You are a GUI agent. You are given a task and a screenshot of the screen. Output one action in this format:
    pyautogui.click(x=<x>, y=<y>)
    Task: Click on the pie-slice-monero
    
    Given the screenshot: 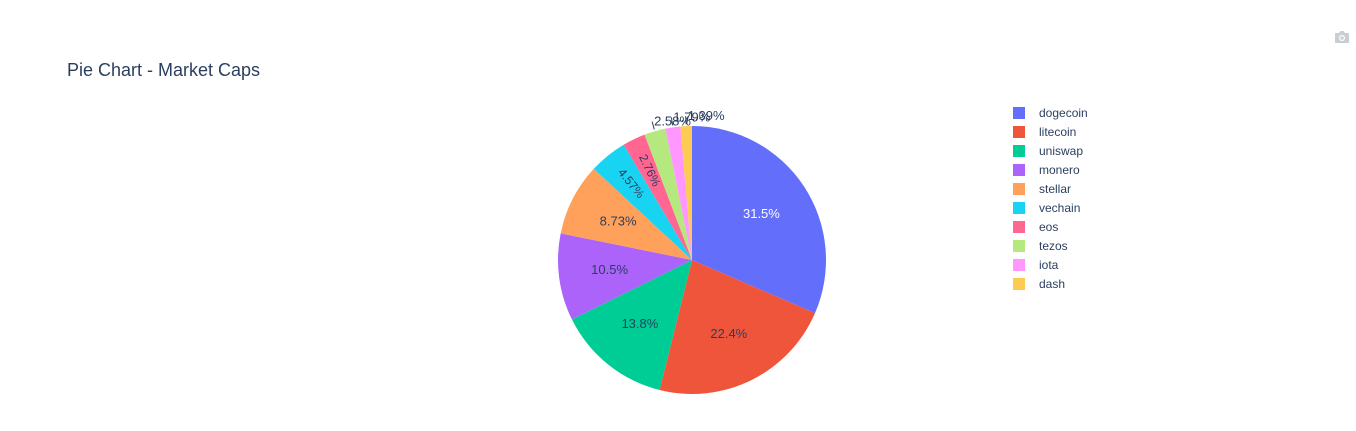 What is the action you would take?
    pyautogui.click(x=625, y=276)
    